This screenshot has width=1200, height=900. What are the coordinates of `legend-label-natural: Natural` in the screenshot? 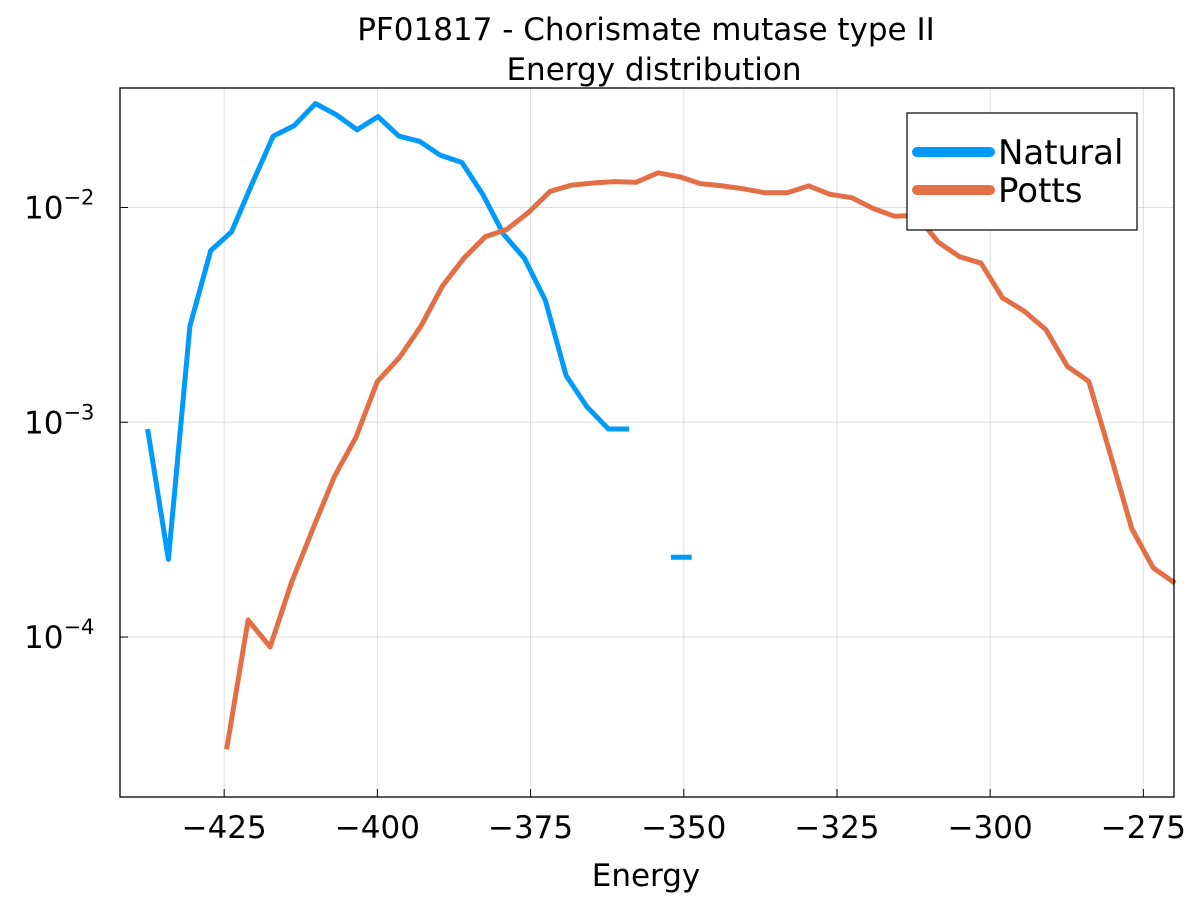 It's located at (1060, 153).